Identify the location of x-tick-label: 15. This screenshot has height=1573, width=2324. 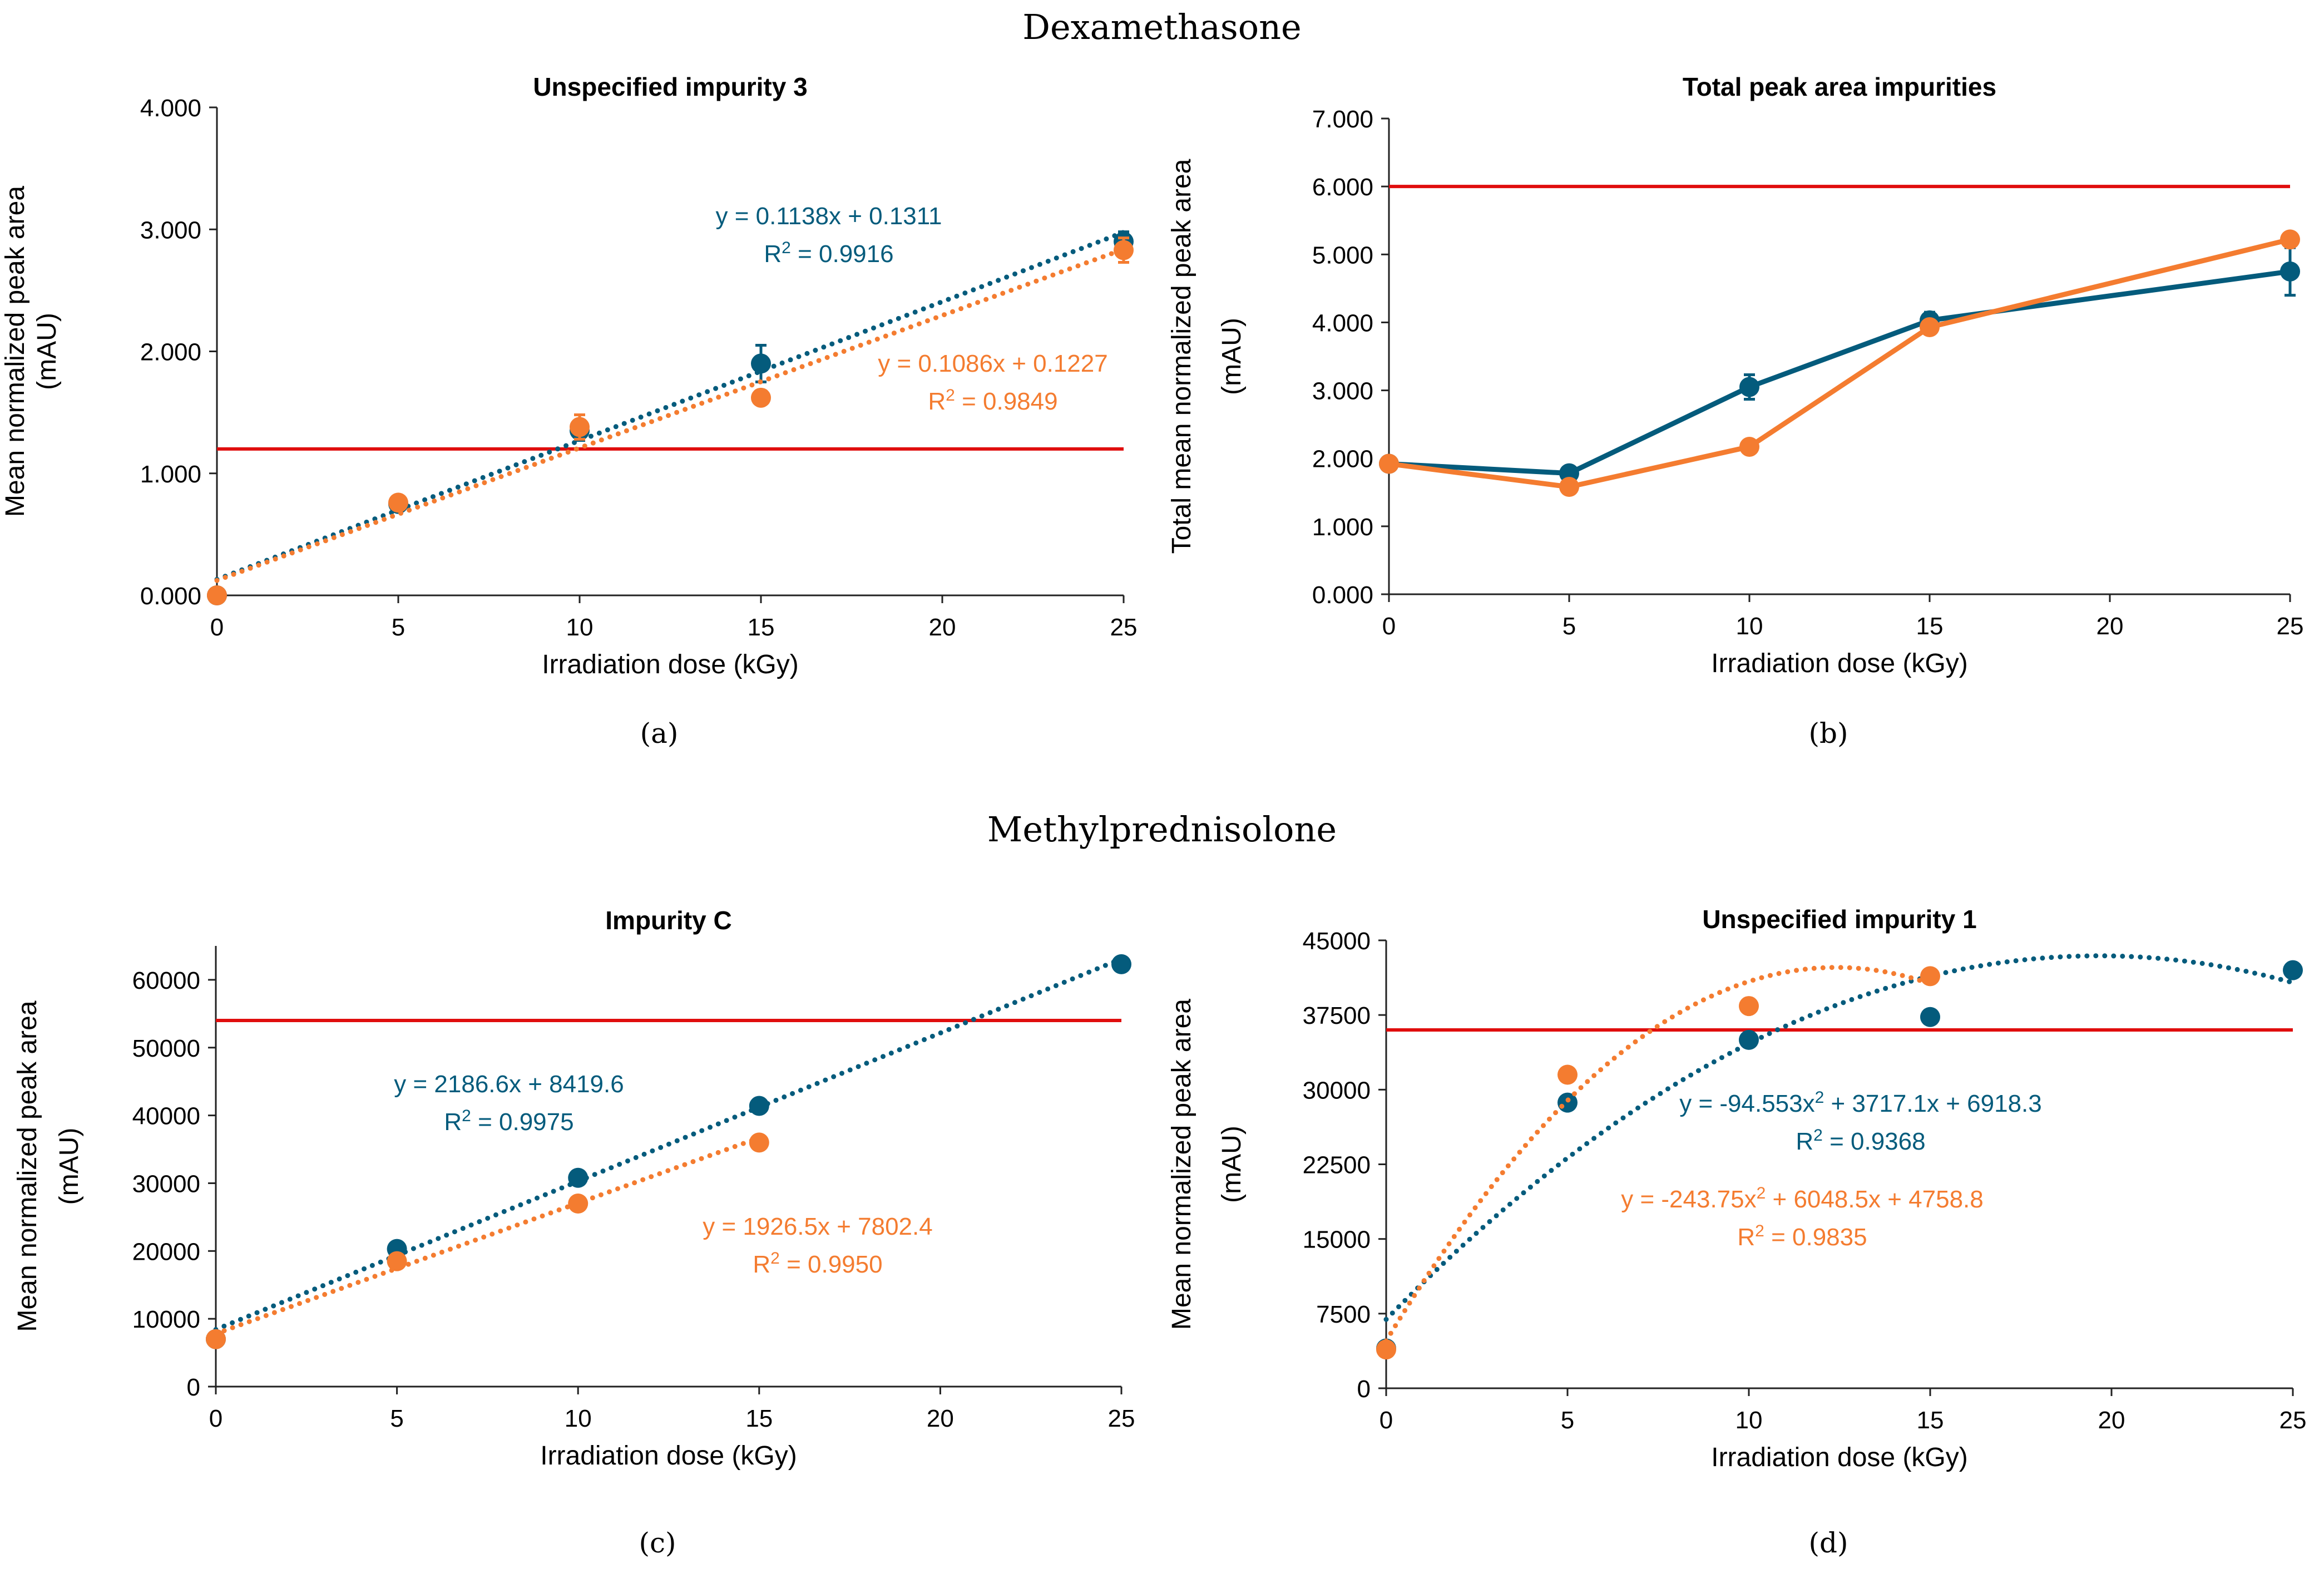
(761, 627).